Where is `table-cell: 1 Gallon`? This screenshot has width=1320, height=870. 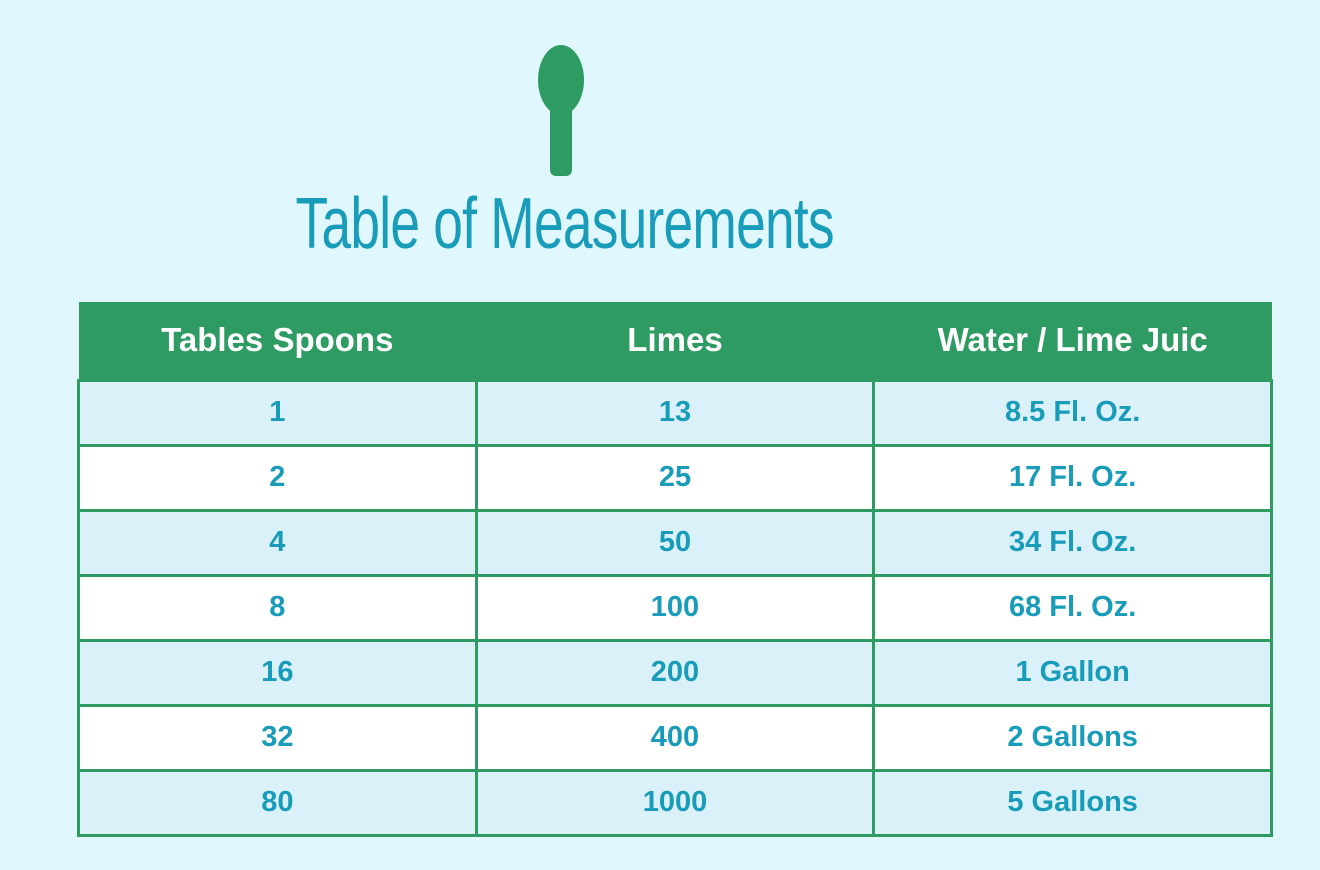
table-cell: 1 Gallon is located at coordinates (1072, 672).